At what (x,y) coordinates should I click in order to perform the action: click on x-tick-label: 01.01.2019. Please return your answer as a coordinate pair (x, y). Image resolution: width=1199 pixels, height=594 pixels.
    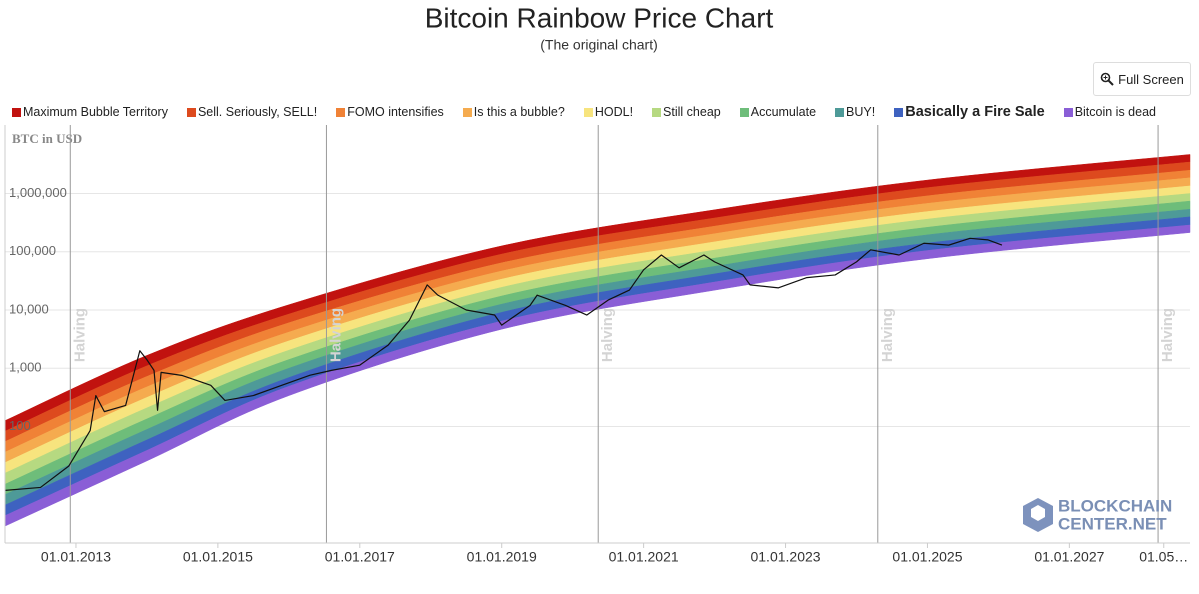
    Looking at the image, I should click on (502, 557).